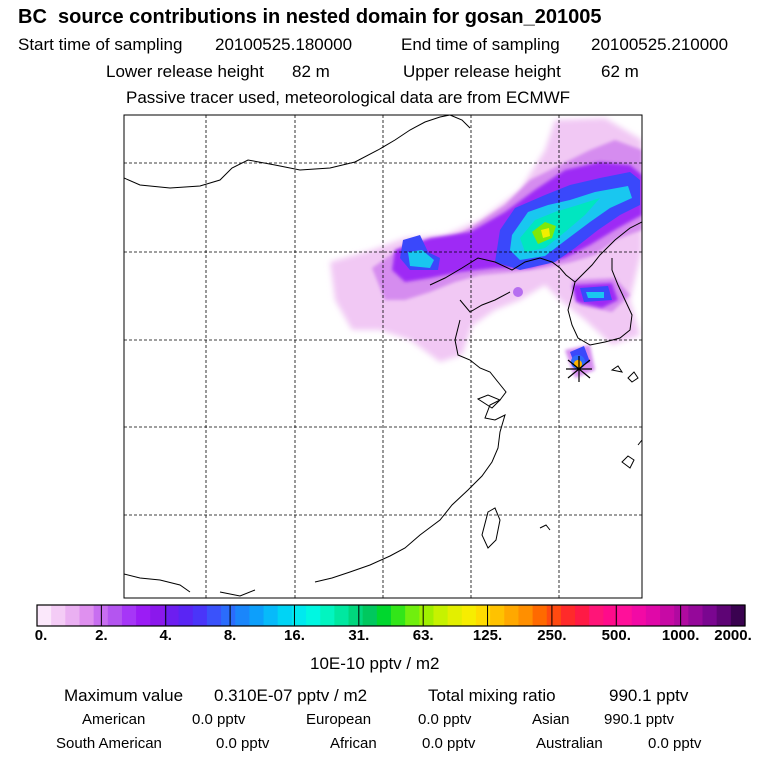 Image resolution: width=768 pixels, height=768 pixels. I want to click on lower-height-label: Lower release height, so click(185, 71).